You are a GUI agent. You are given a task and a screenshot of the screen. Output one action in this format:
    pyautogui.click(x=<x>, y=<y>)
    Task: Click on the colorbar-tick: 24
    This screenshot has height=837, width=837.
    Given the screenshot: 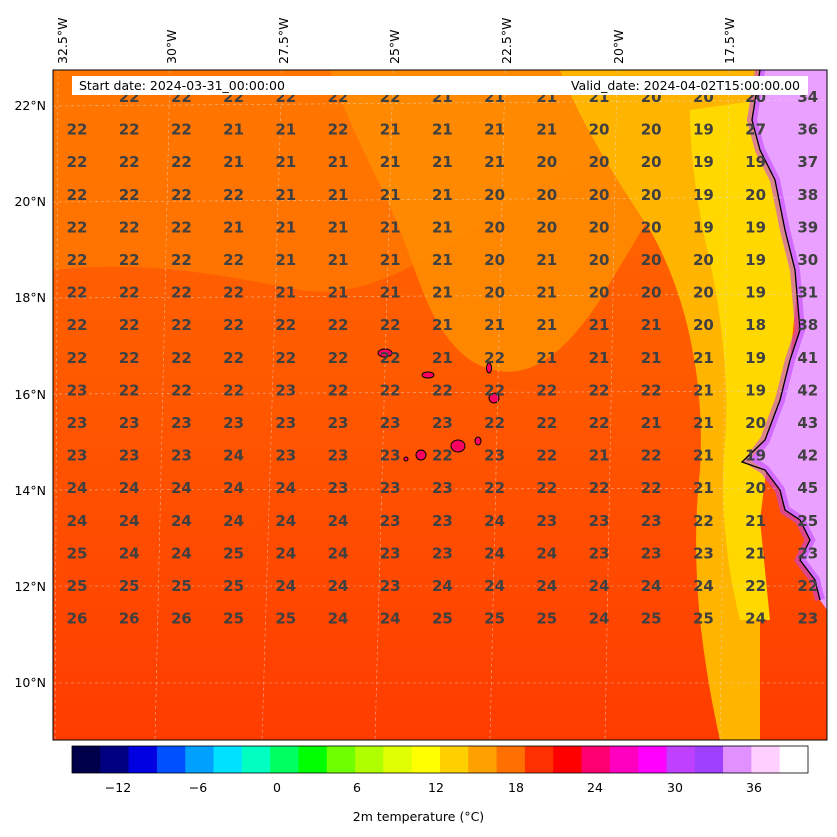 What is the action you would take?
    pyautogui.click(x=595, y=787)
    